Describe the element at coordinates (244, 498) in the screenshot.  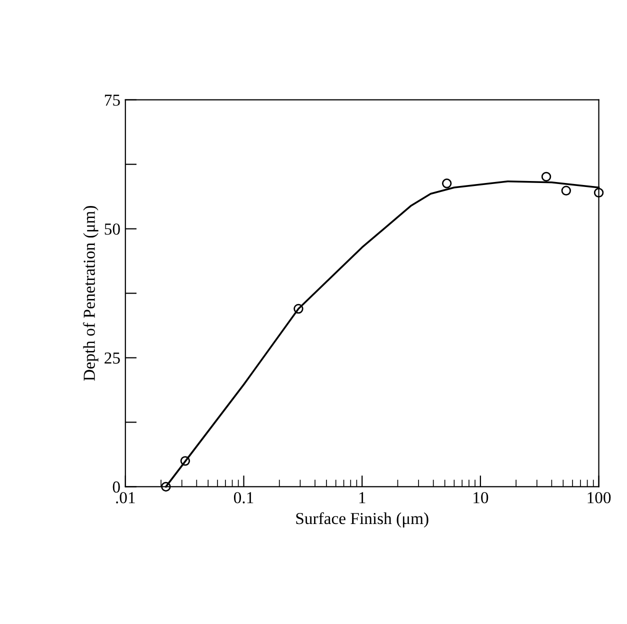
I see `x-tick-label: 0.1` at that location.